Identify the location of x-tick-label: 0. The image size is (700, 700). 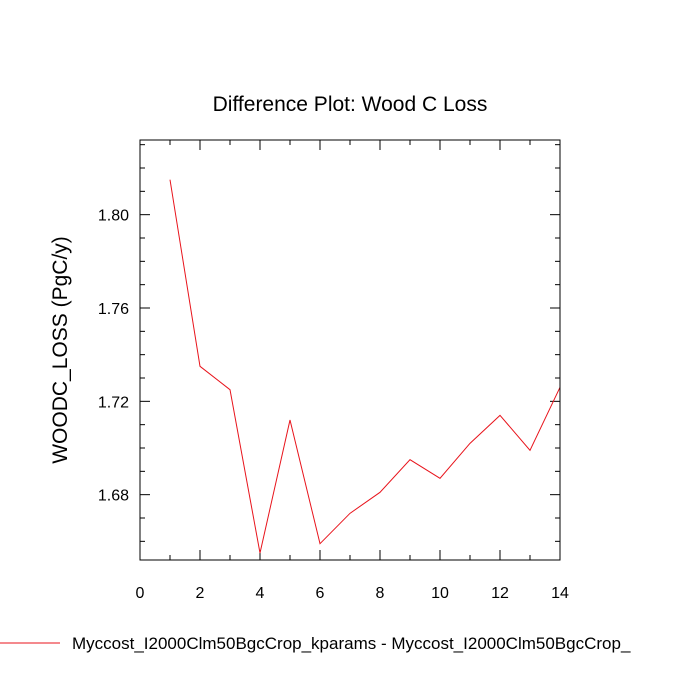
(140, 593).